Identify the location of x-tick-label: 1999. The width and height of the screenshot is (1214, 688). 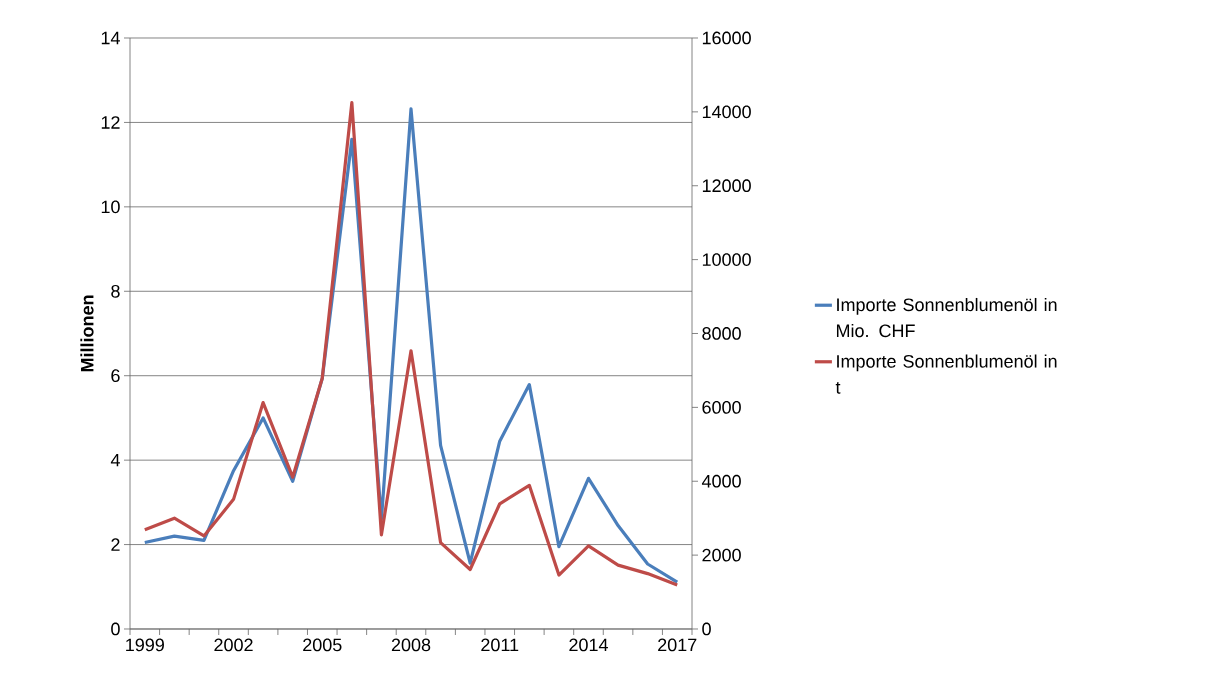
(145, 645).